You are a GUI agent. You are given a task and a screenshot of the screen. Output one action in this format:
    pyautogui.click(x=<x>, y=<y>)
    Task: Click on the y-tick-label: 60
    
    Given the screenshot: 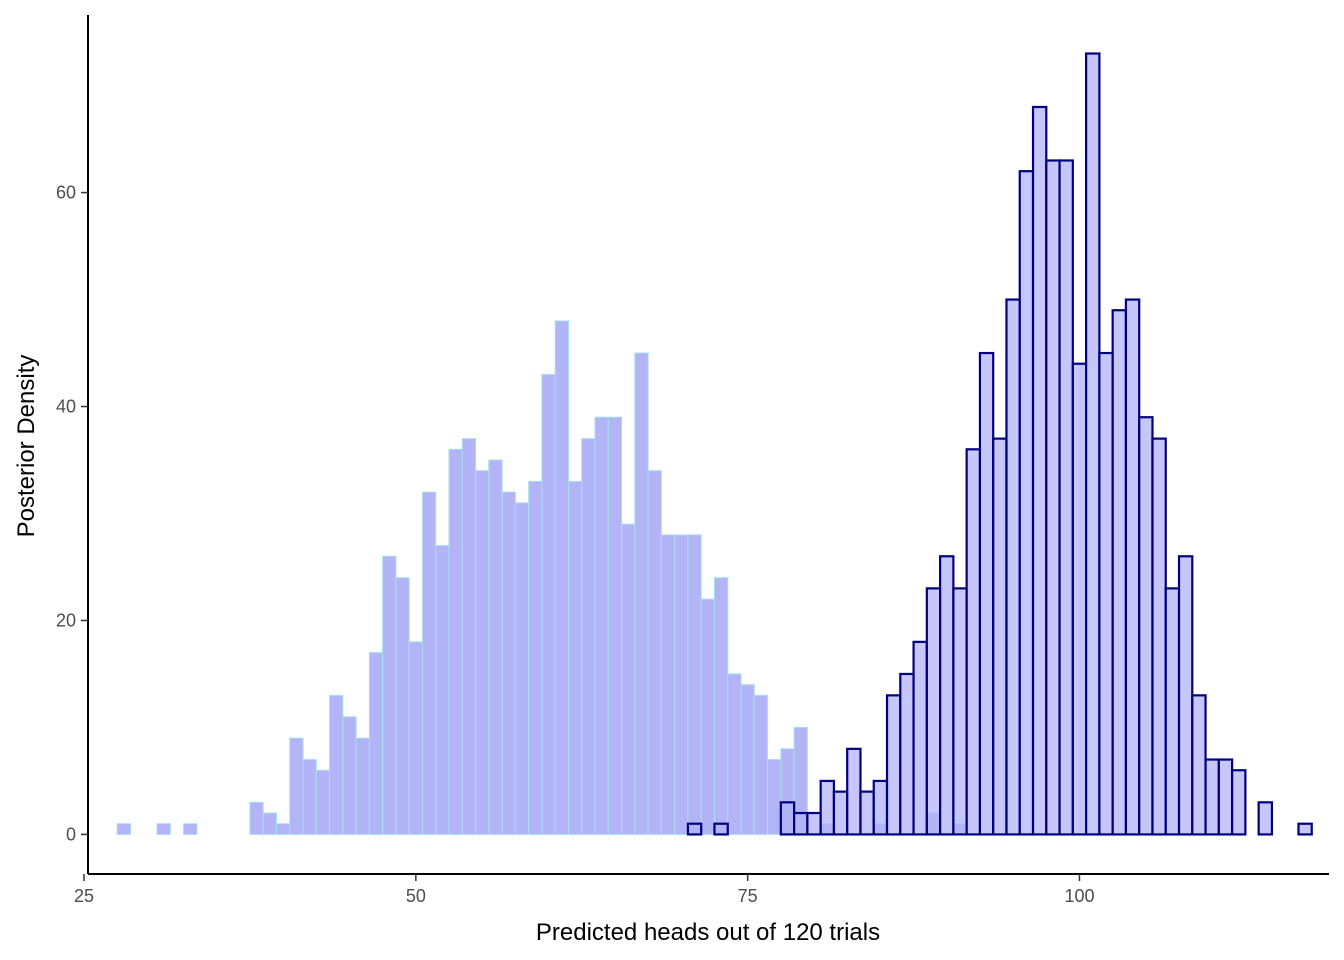 What is the action you would take?
    pyautogui.click(x=66, y=193)
    